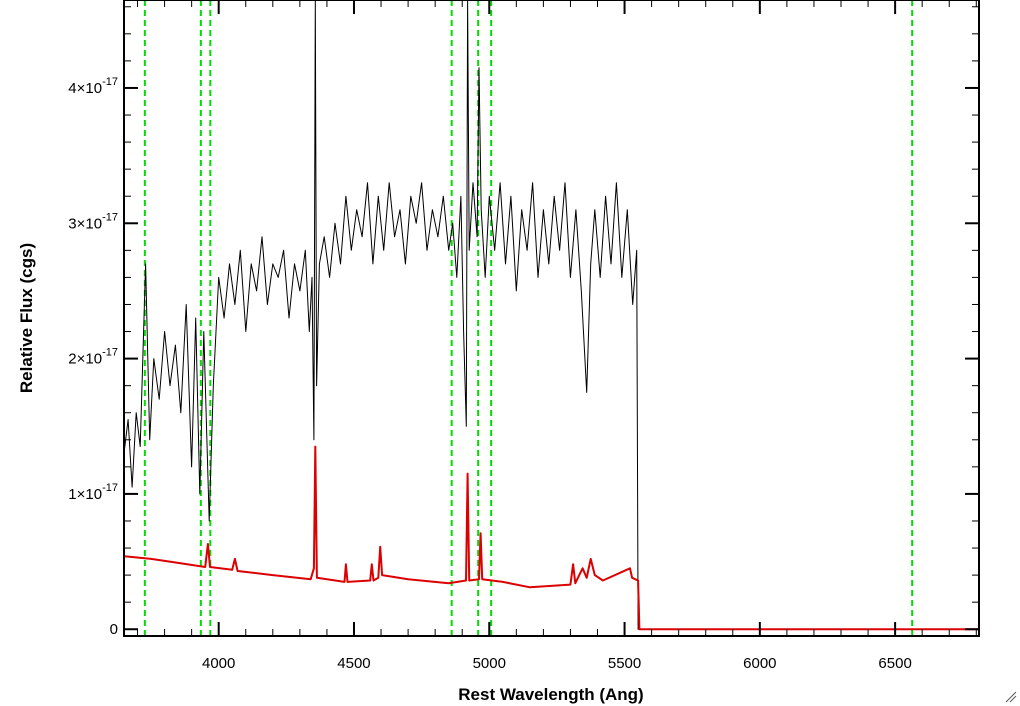  Describe the element at coordinates (557, 663) in the screenshot. I see `x-tick-labels: 4000 4500 5000 5500 6000 6500` at that location.